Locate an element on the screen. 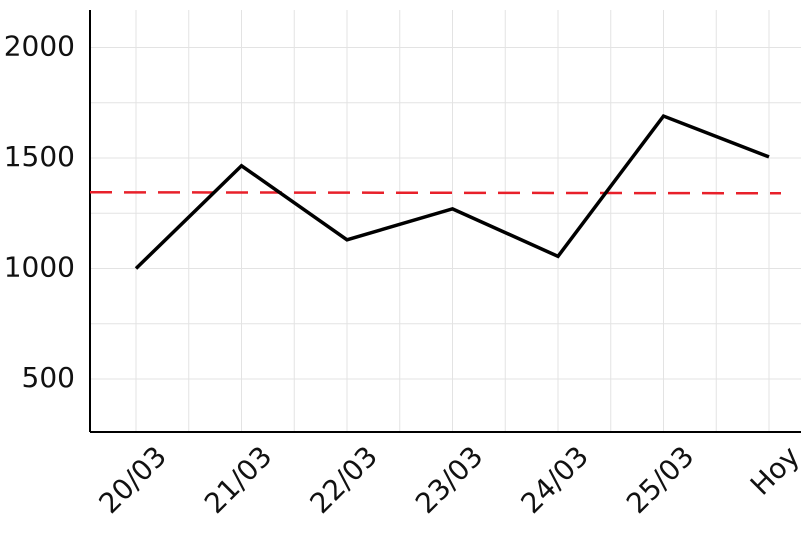  x-tick-label: 20/03 is located at coordinates (133, 480).